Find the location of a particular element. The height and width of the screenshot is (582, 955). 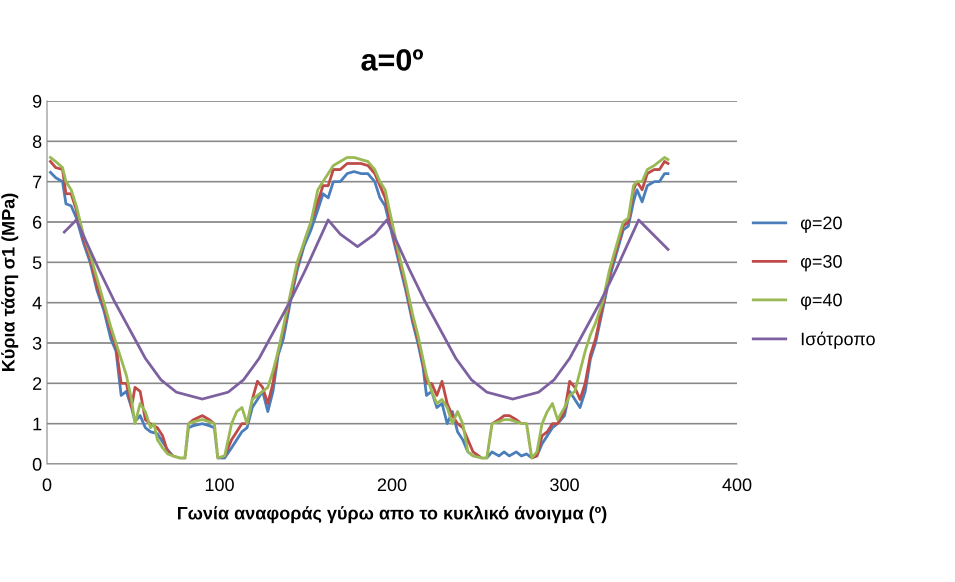

legend-label: φ=20 is located at coordinates (821, 224).